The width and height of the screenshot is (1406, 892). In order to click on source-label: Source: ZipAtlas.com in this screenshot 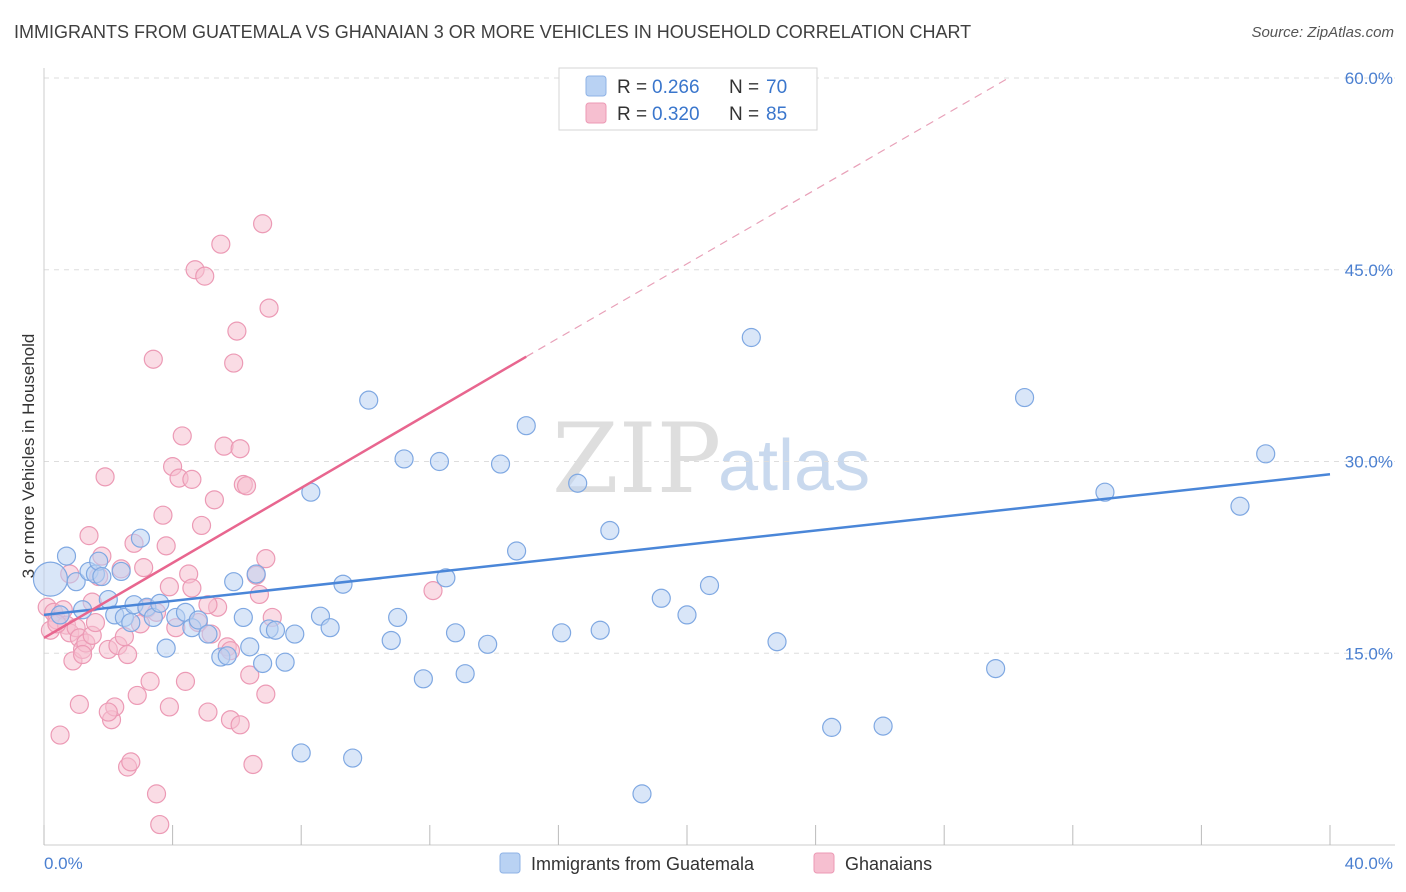, I will do `click(1322, 32)`.